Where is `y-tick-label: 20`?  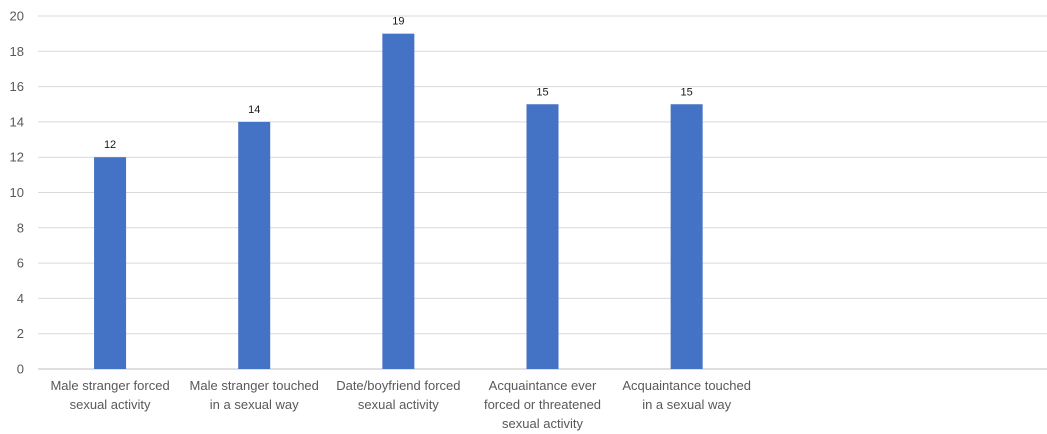 y-tick-label: 20 is located at coordinates (17, 16).